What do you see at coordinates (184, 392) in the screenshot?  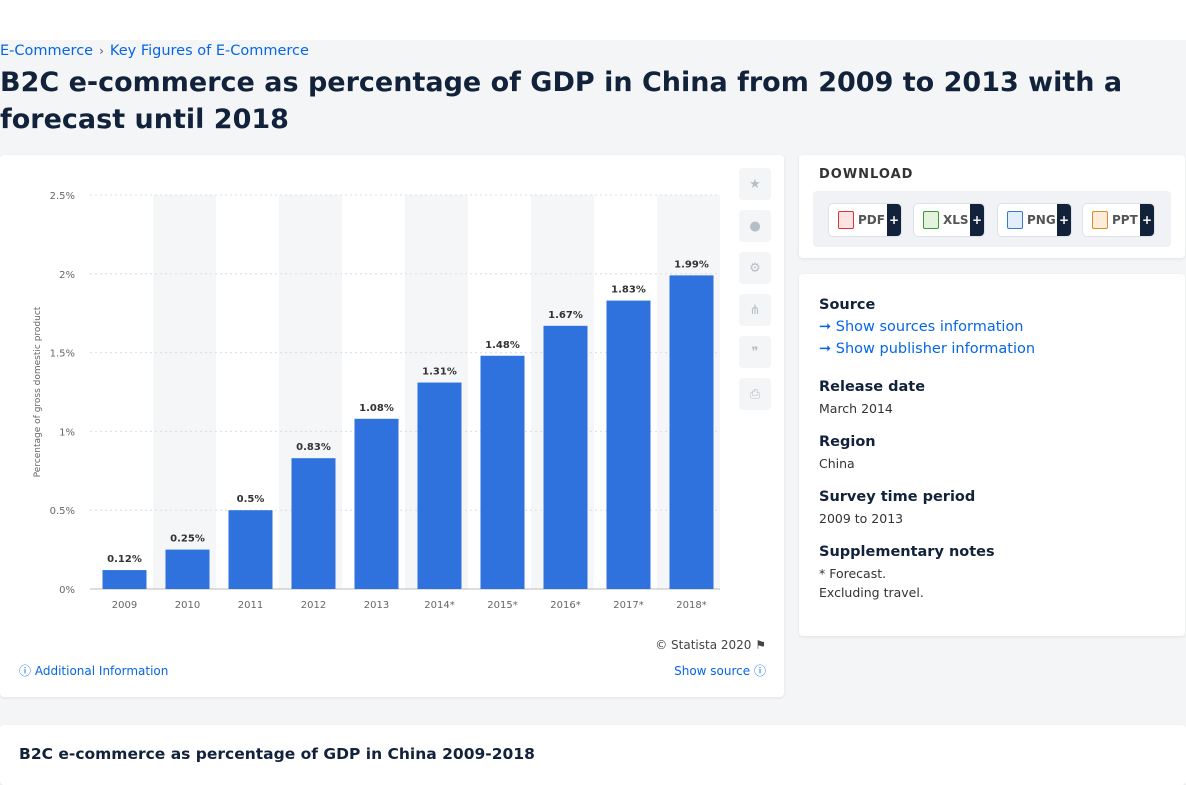 I see `category-band` at bounding box center [184, 392].